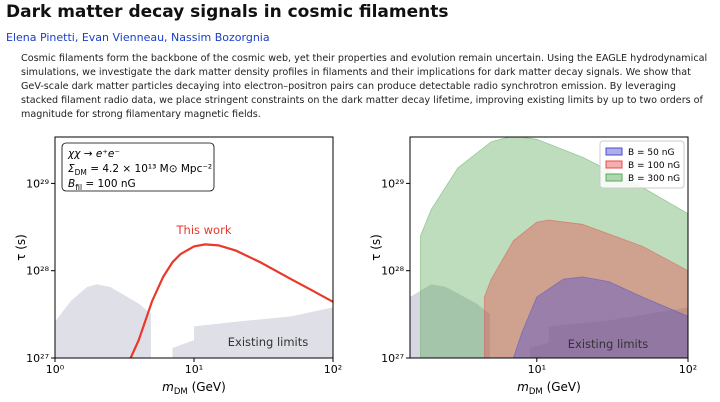 The image size is (720, 402). I want to click on legend-label: B = 300 nG, so click(654, 179).